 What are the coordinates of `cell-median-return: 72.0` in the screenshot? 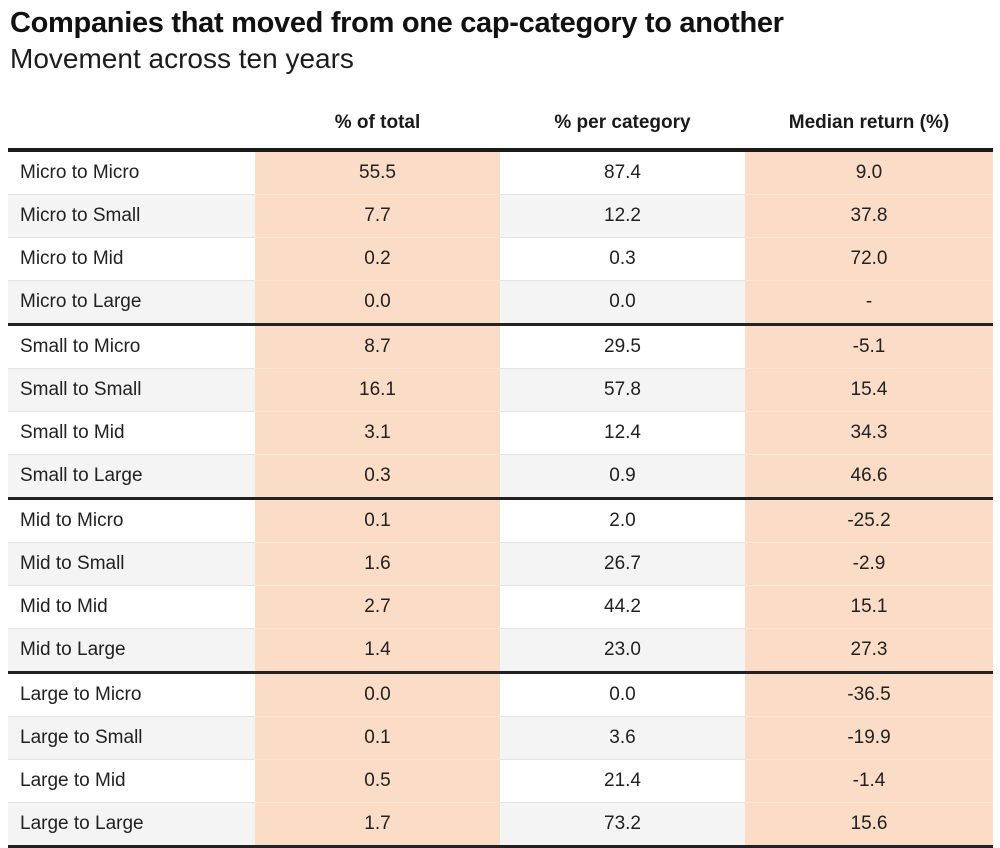 It's located at (869, 259).